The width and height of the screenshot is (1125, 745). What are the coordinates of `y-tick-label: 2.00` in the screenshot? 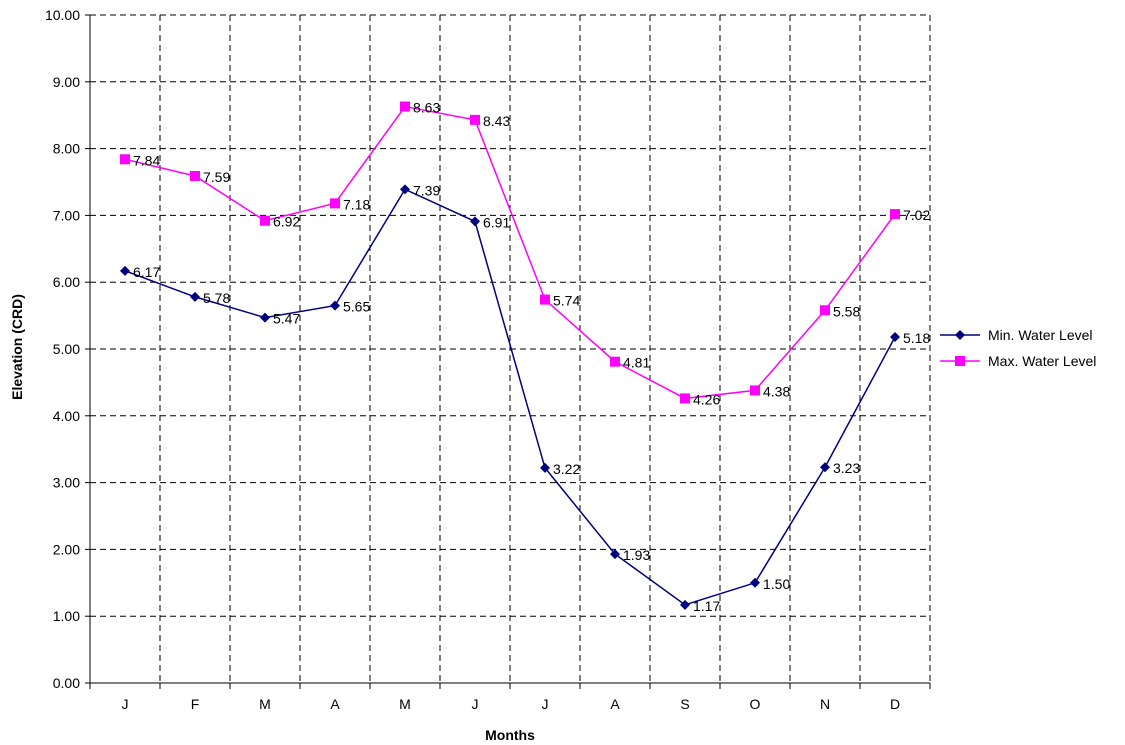 It's located at (66, 549).